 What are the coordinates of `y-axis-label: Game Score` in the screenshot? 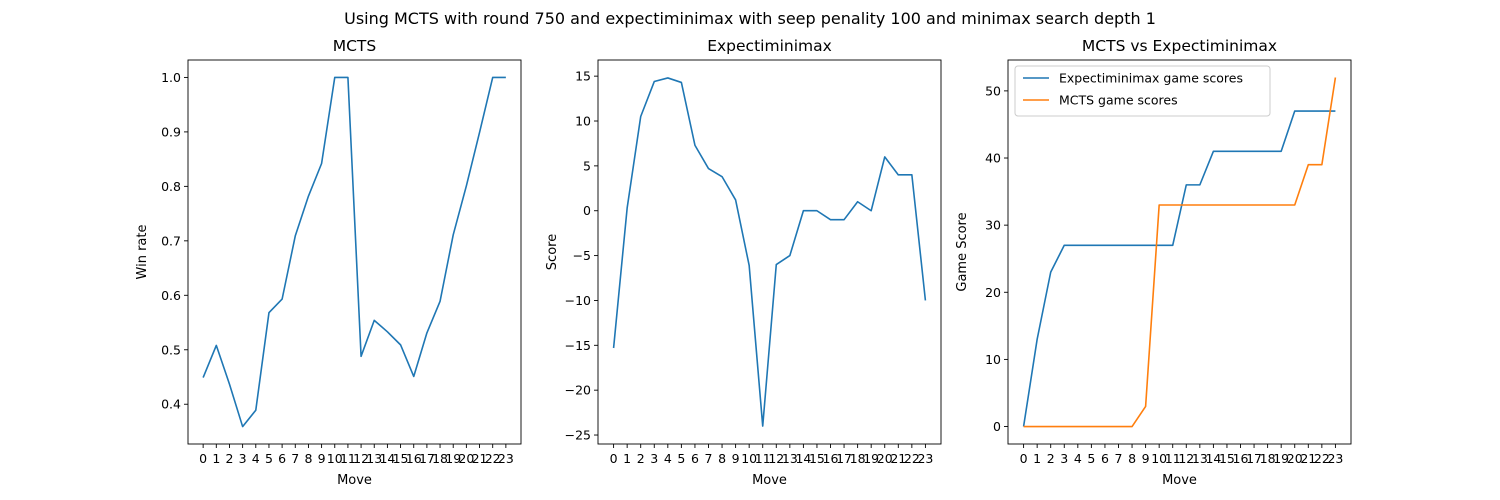 It's located at (962, 251).